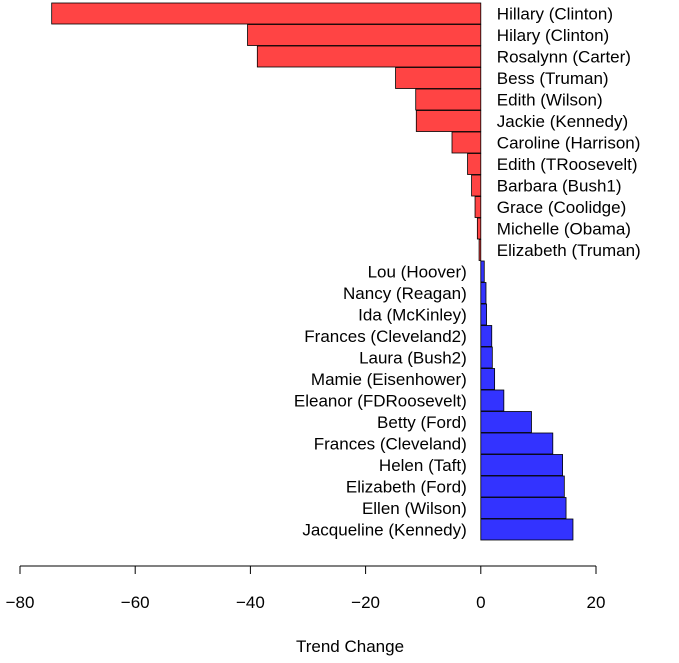 This screenshot has height=663, width=679. Describe the element at coordinates (423, 465) in the screenshot. I see `bar-label-21: Helen (Taft)` at that location.